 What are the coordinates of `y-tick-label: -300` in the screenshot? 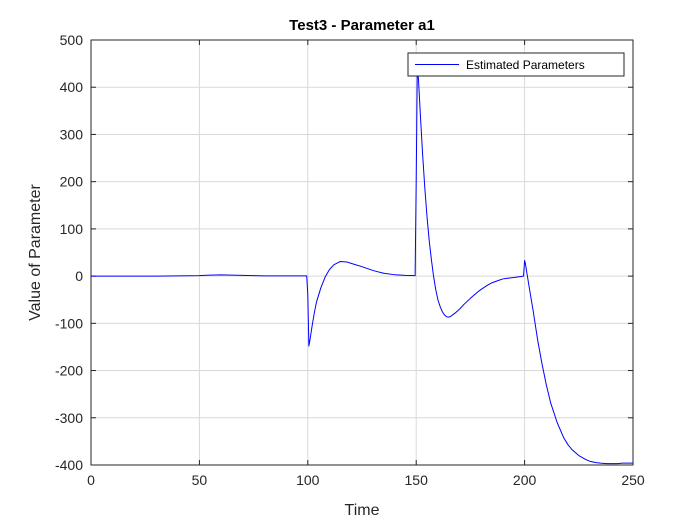 It's located at (69, 418).